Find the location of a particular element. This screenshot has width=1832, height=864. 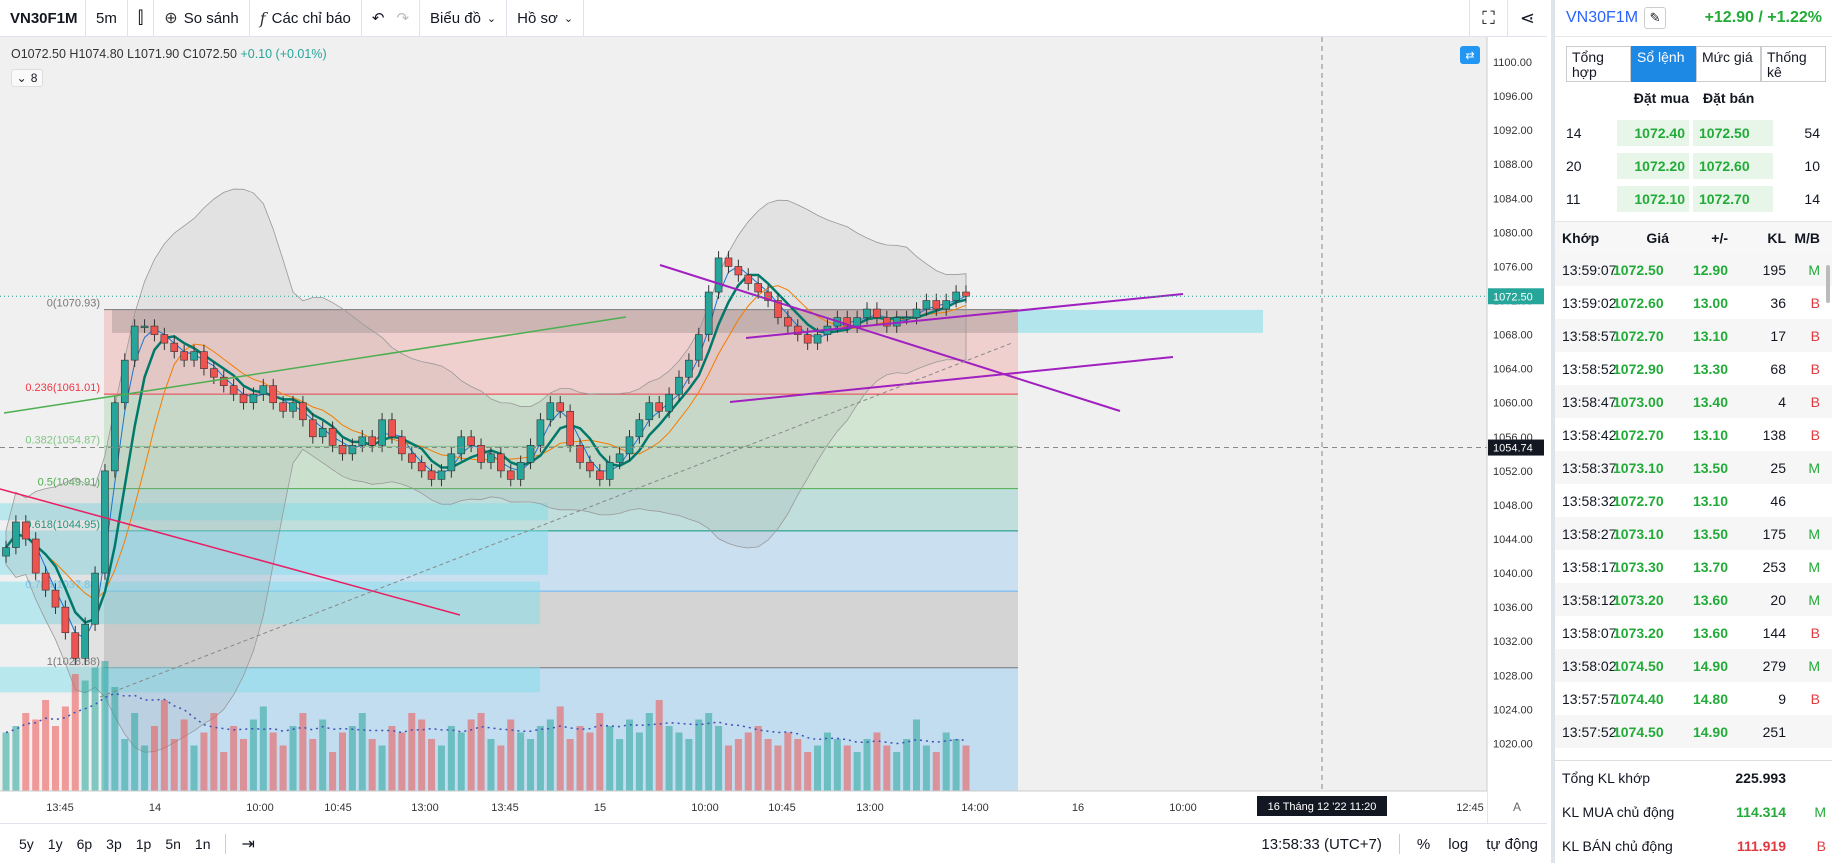

chevron-down-icon: ⌄ is located at coordinates (568, 18).